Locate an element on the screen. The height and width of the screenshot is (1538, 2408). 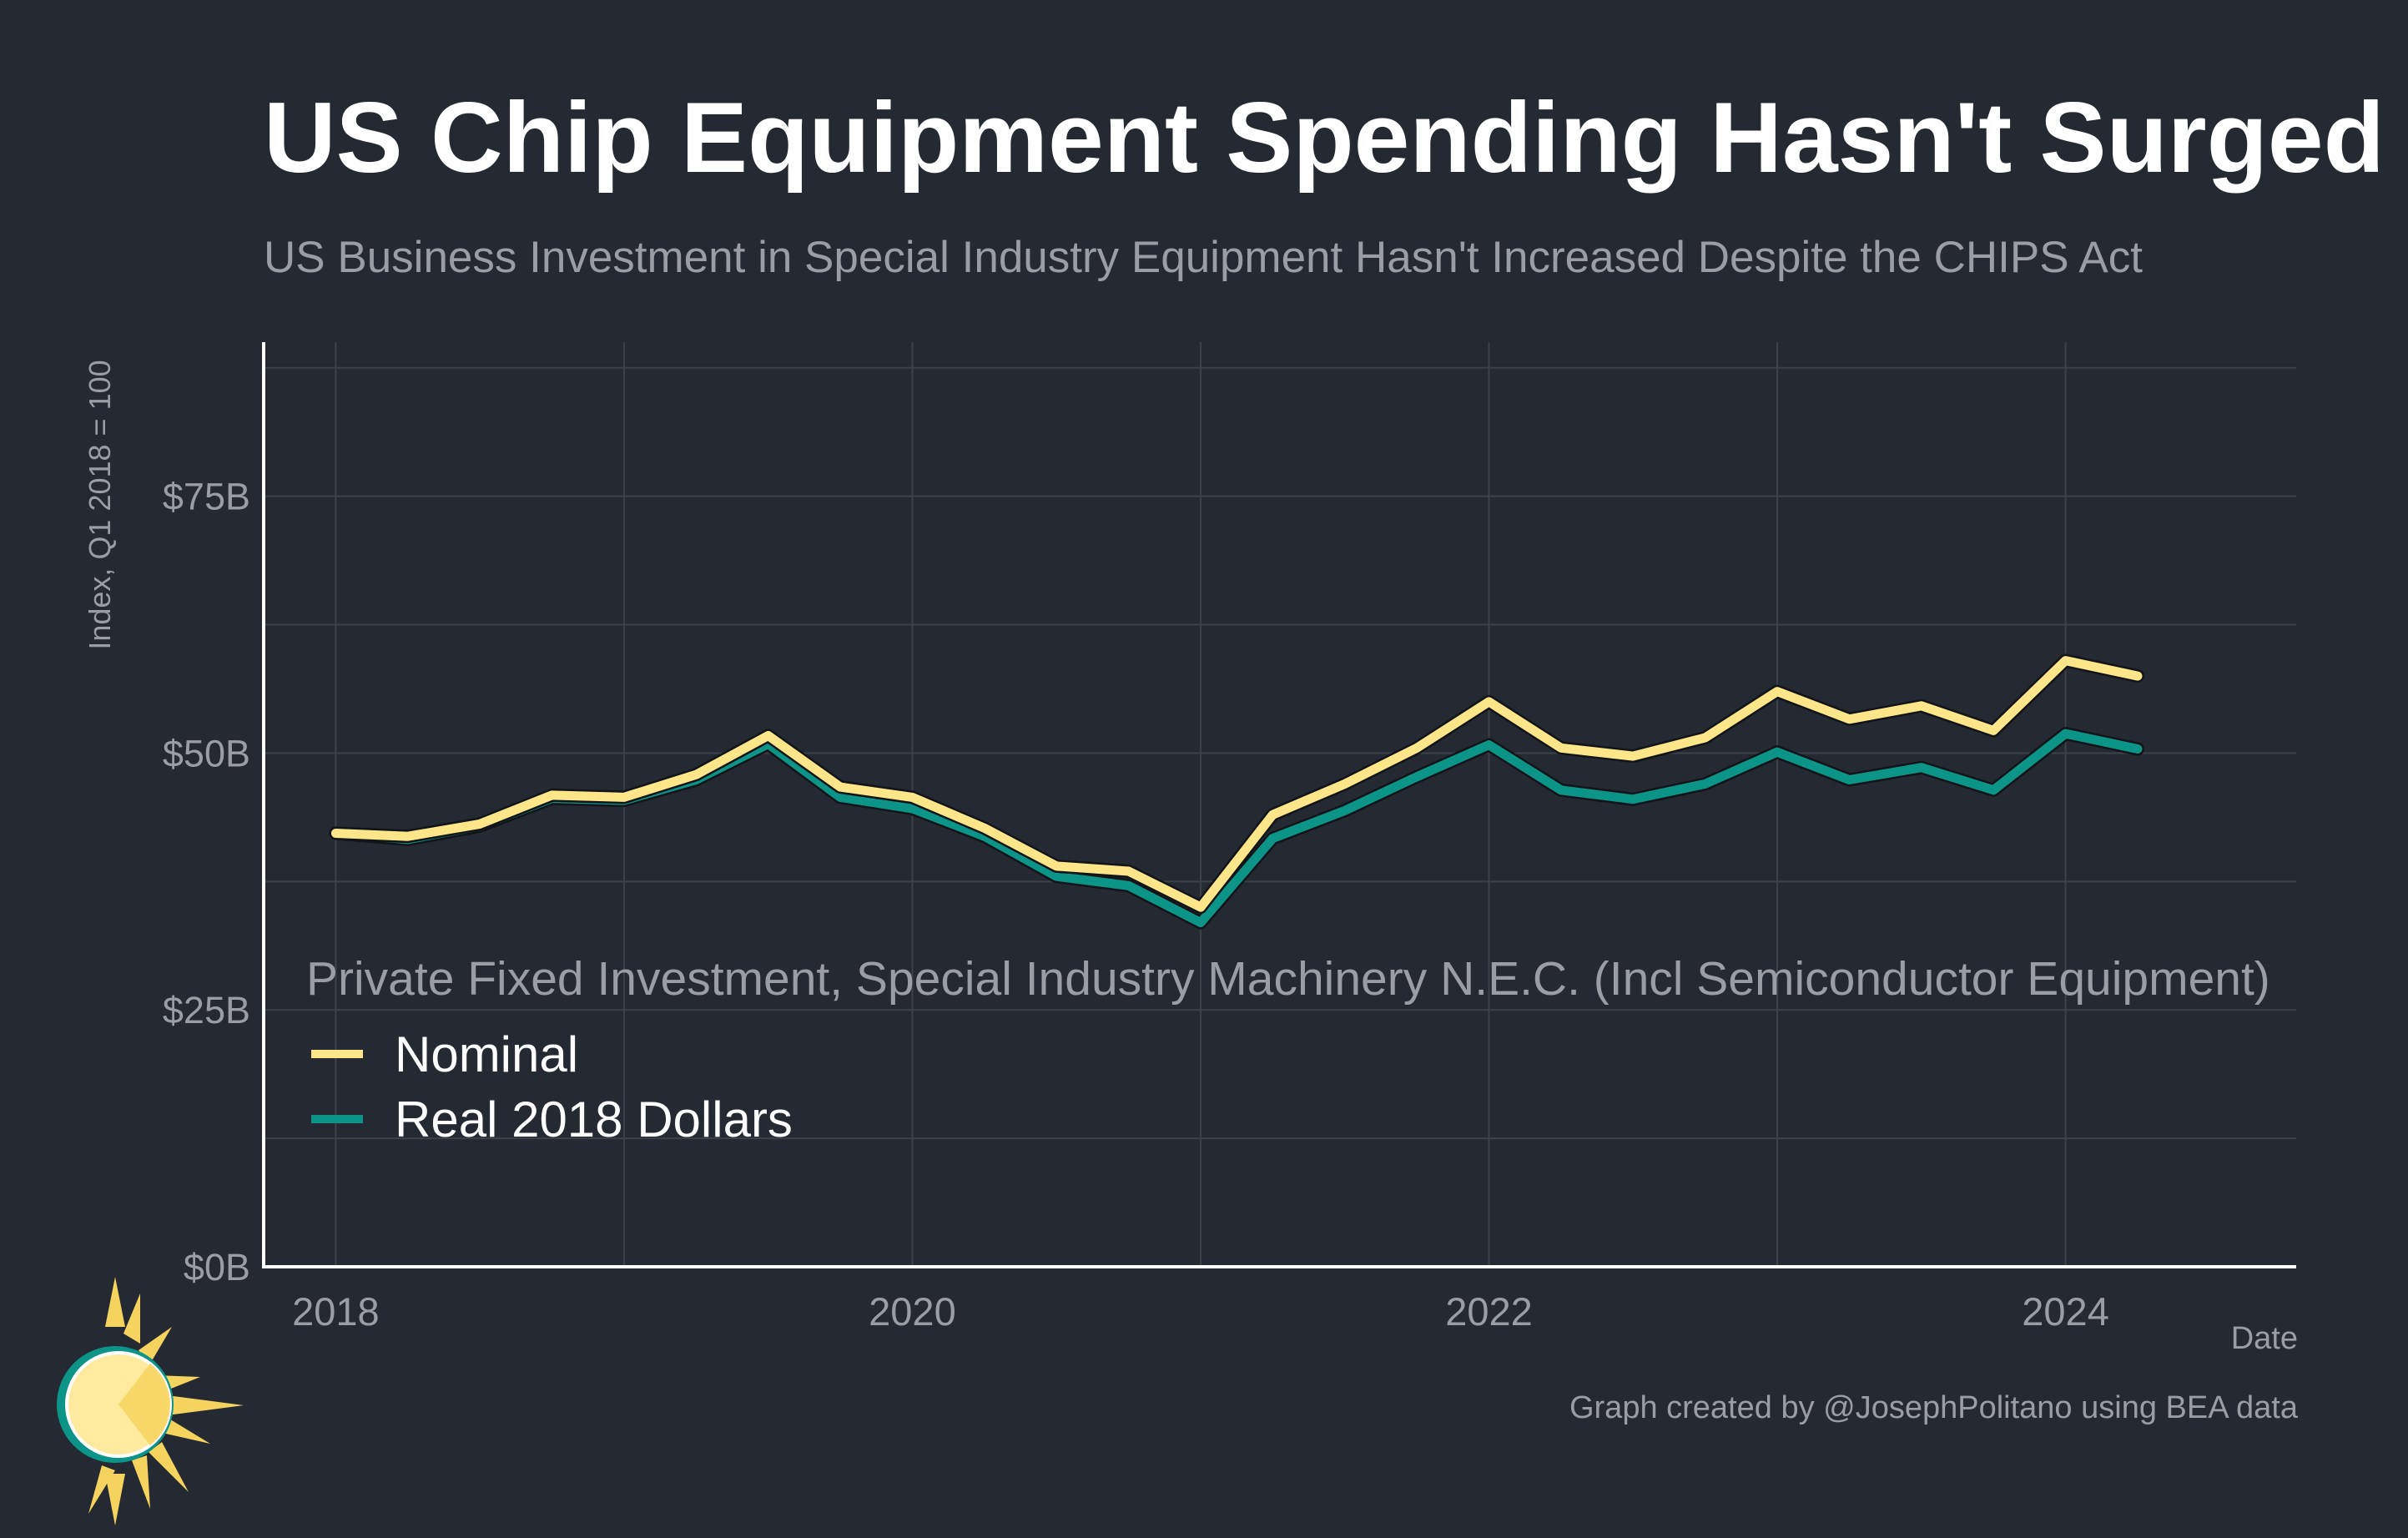
y-tick-label: $75B is located at coordinates (206, 497).